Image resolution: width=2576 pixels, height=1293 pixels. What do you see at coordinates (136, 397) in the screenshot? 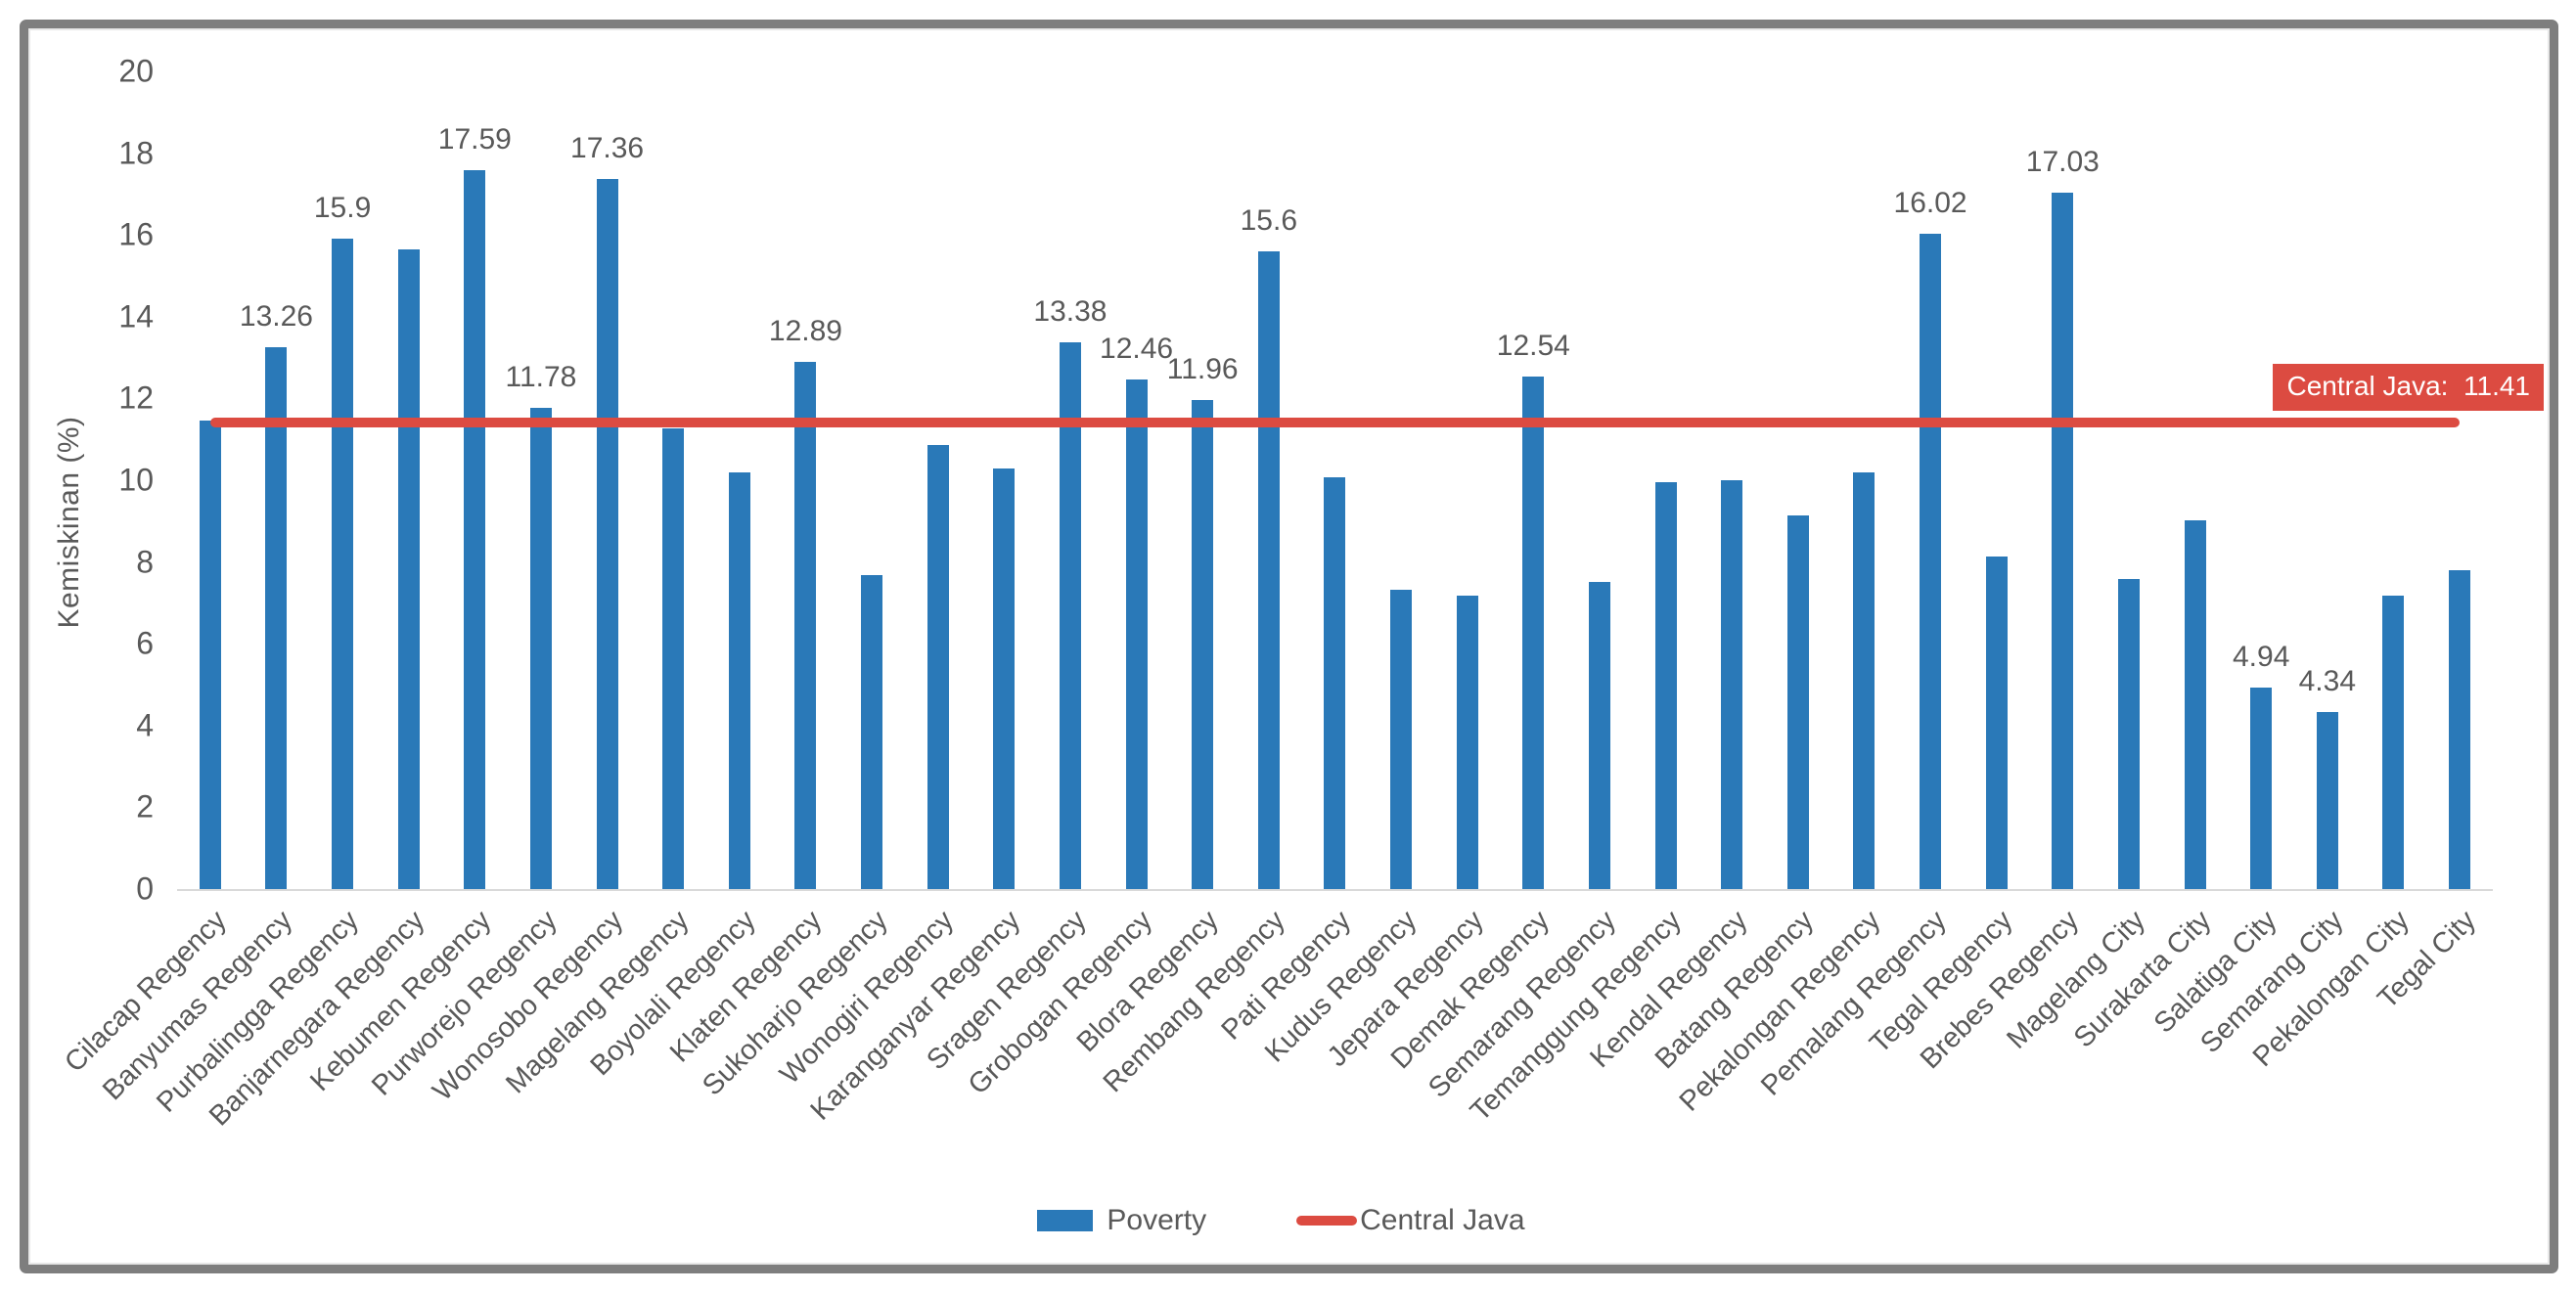
I see `y-axis-tick-label: 12` at bounding box center [136, 397].